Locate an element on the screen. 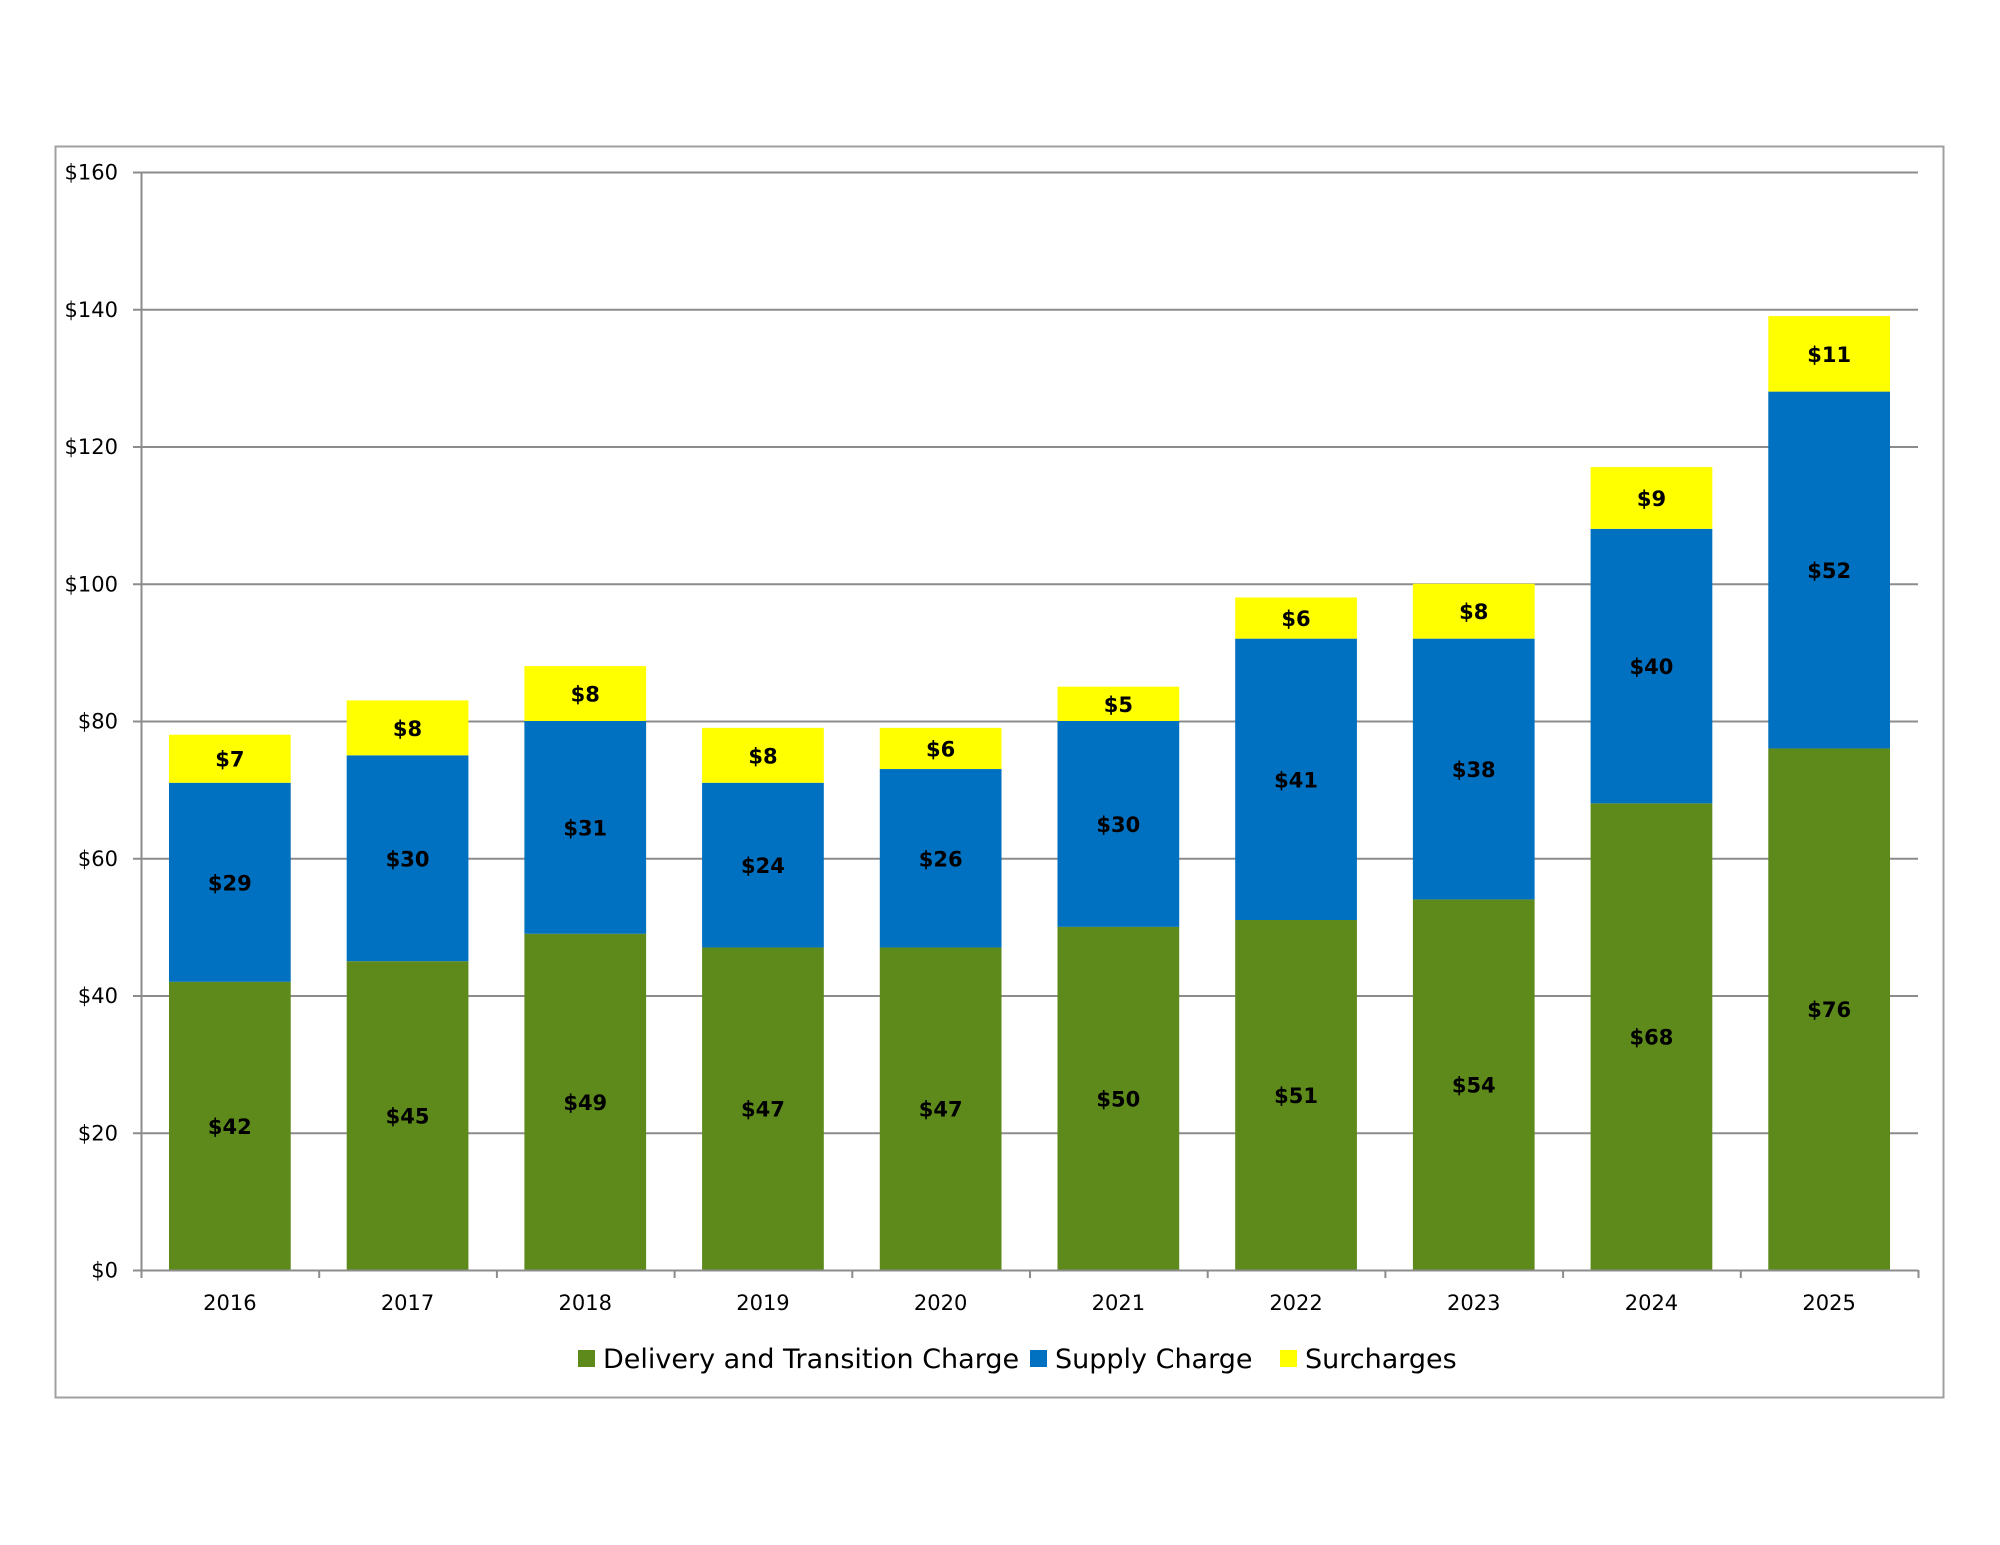 Image resolution: width=2000 pixels, height=1545 pixels. y-tick-label: $40 is located at coordinates (98, 996).